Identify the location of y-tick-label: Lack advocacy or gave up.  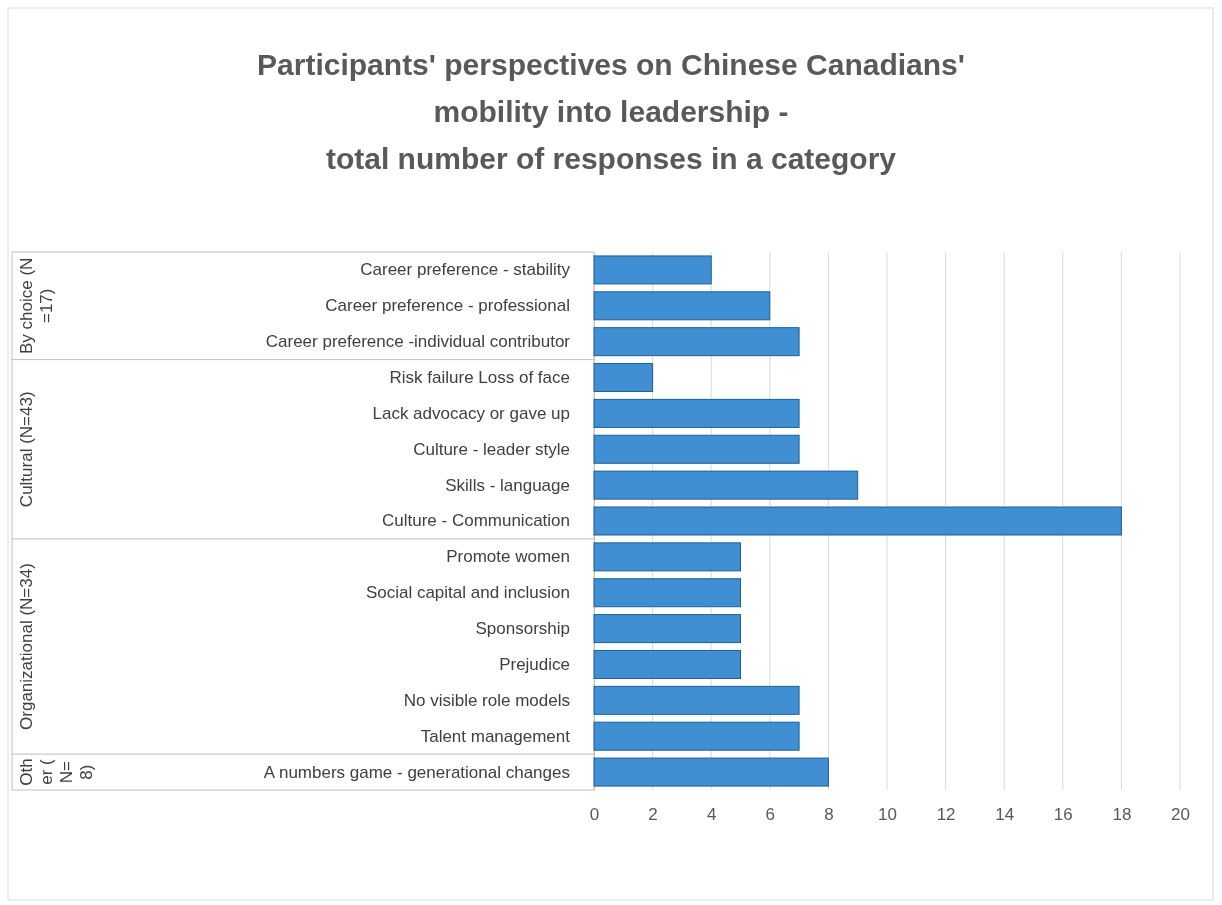
(471, 413).